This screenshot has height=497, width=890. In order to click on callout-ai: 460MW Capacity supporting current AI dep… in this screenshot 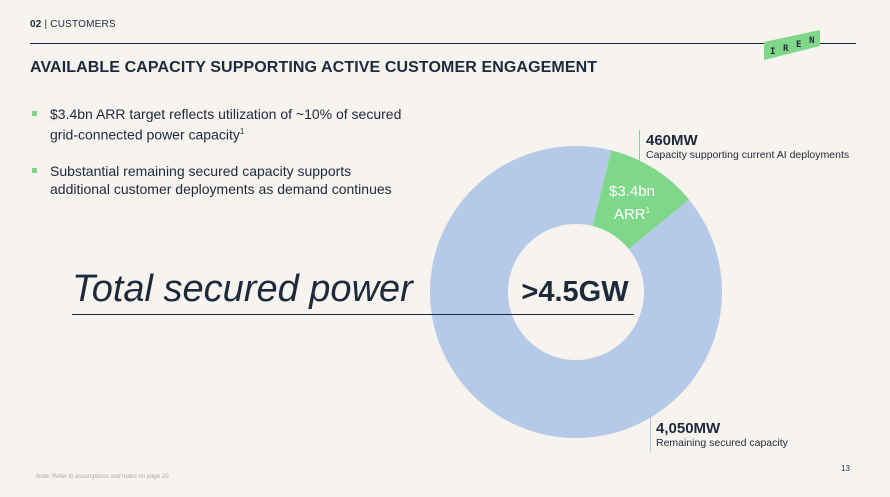, I will do `click(747, 146)`.